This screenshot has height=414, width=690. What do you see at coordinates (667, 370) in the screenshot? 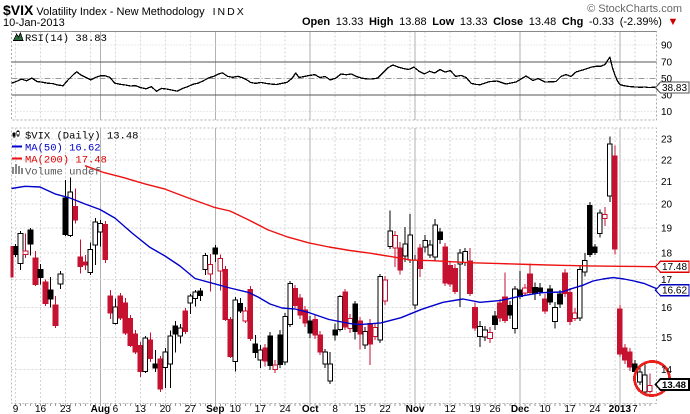
I see `svg-text: 14` at bounding box center [667, 370].